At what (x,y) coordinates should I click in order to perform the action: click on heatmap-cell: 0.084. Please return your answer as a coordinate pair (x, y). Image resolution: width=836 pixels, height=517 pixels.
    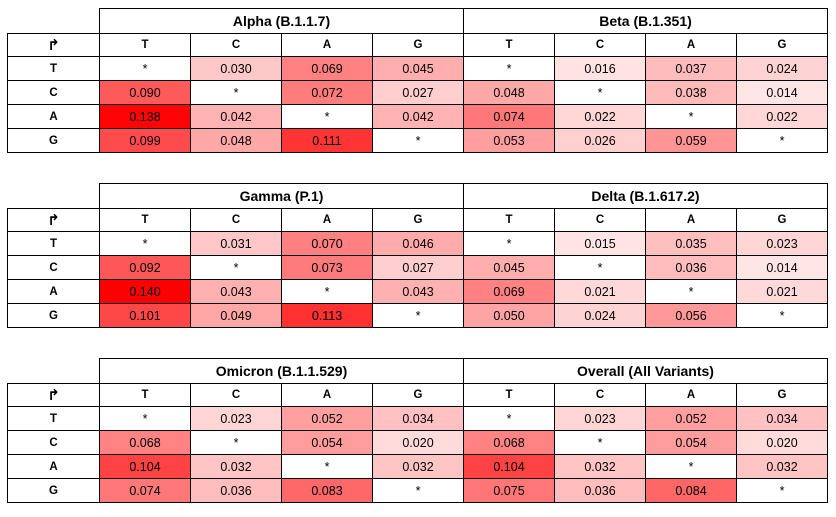
    Looking at the image, I should click on (691, 490).